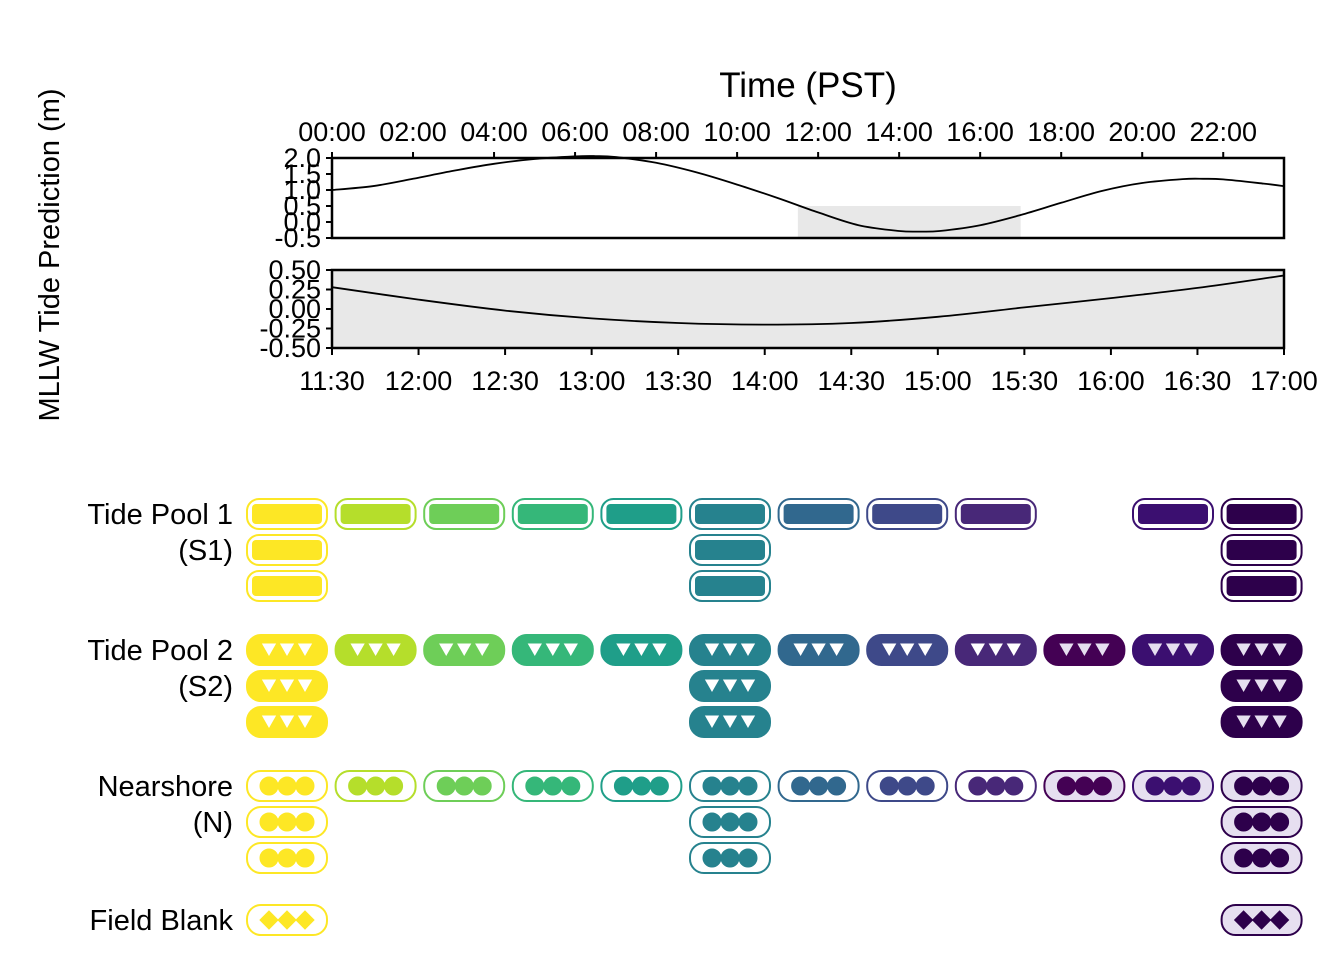  What do you see at coordinates (1025, 381) in the screenshot?
I see `x-tick-label: 15:30` at bounding box center [1025, 381].